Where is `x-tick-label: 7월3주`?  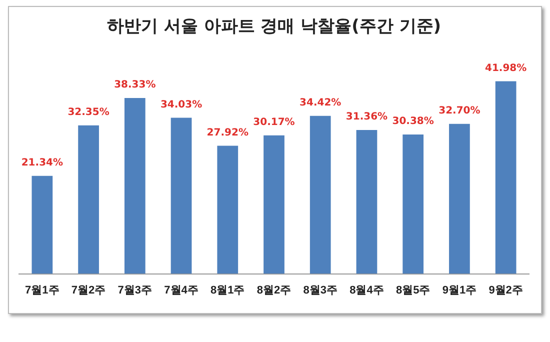 x-tick-label: 7월3주 is located at coordinates (135, 290).